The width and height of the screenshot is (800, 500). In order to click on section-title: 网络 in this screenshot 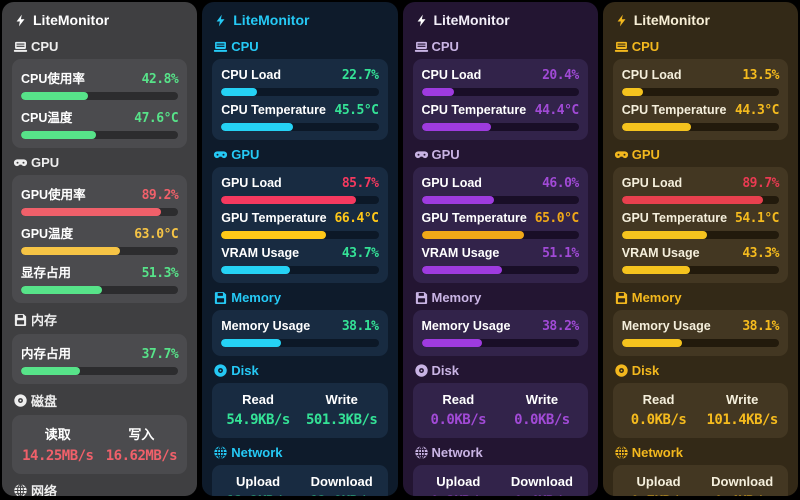, I will do `click(44, 490)`.